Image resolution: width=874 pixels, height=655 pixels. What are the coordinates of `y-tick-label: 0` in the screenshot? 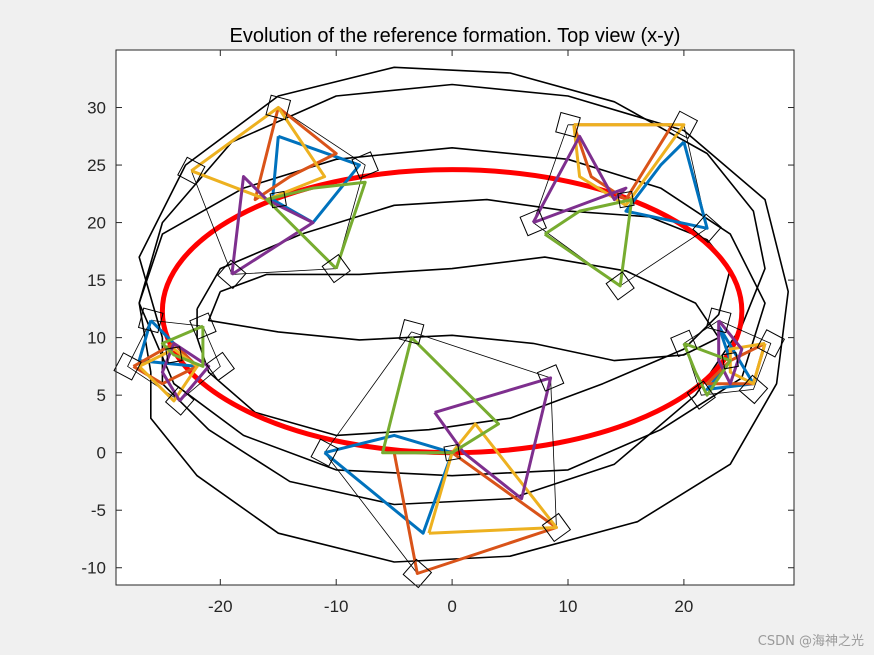 It's located at (101, 453).